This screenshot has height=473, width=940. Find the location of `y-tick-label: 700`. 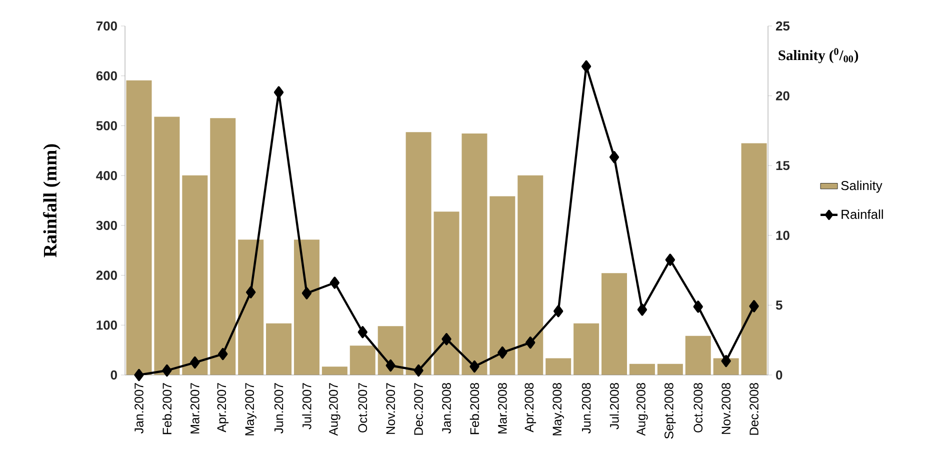

y-tick-label: 700 is located at coordinates (106, 26).